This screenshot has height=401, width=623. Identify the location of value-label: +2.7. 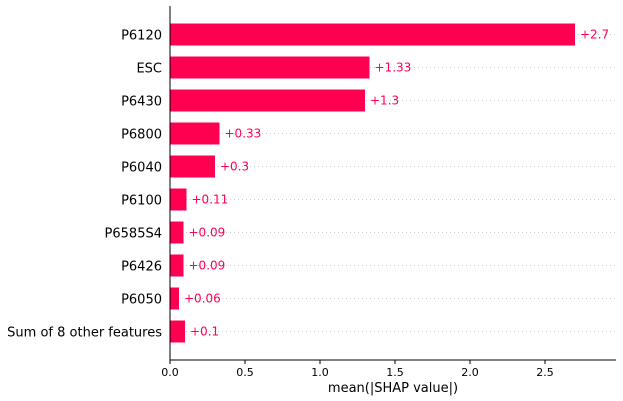
(594, 35).